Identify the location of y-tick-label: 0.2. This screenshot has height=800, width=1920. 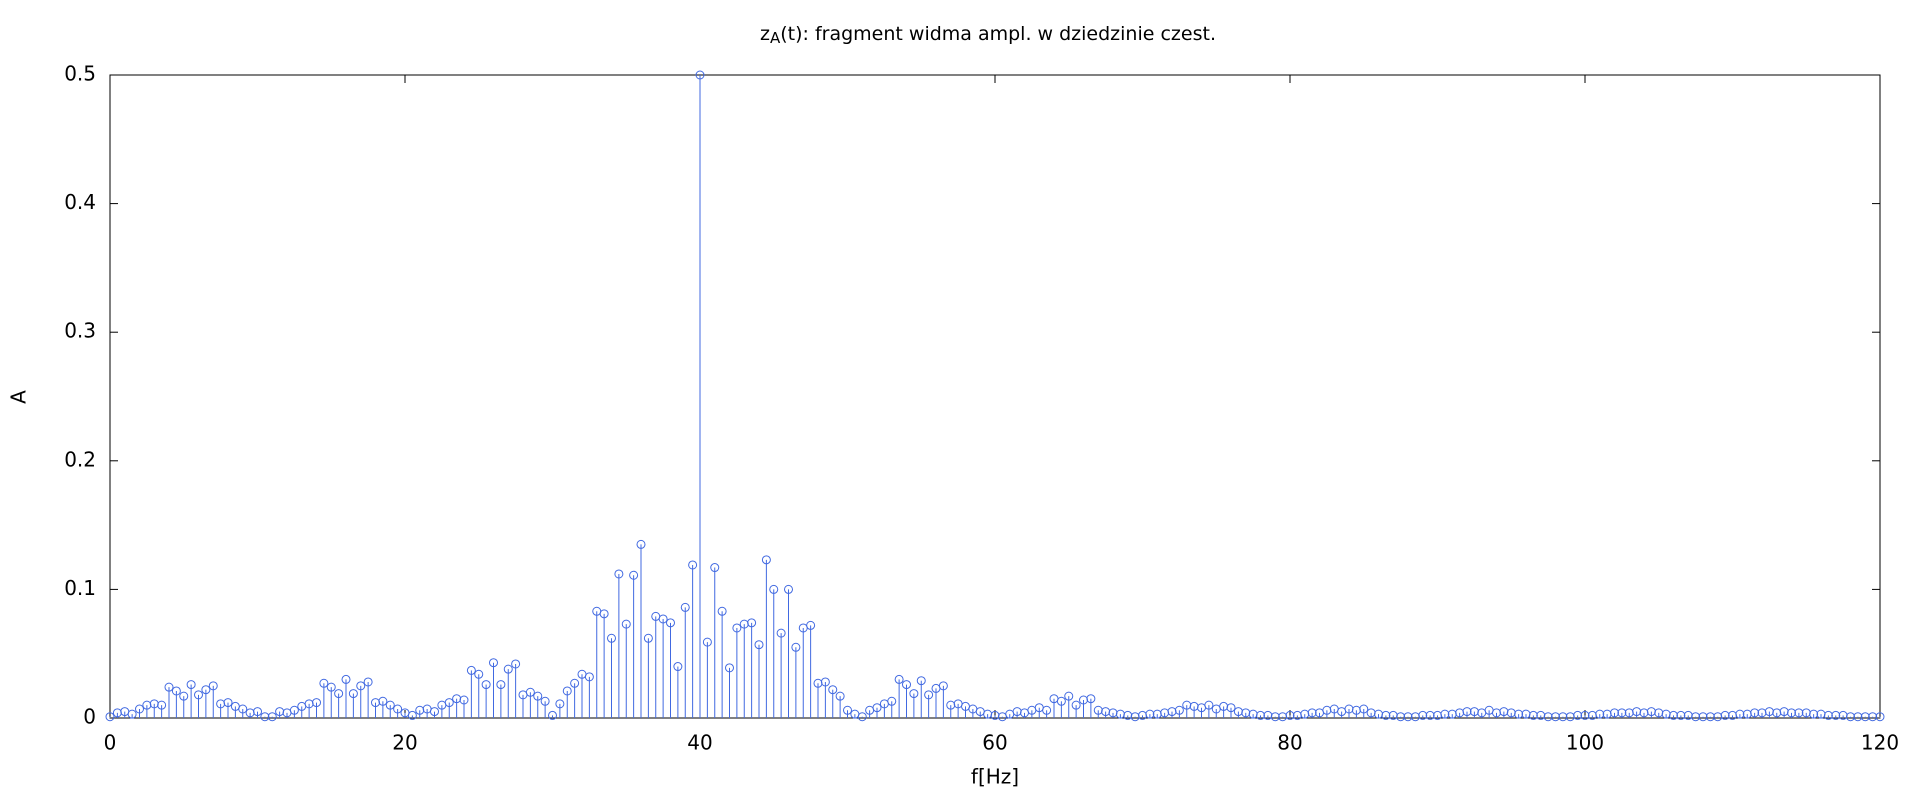
(80, 459).